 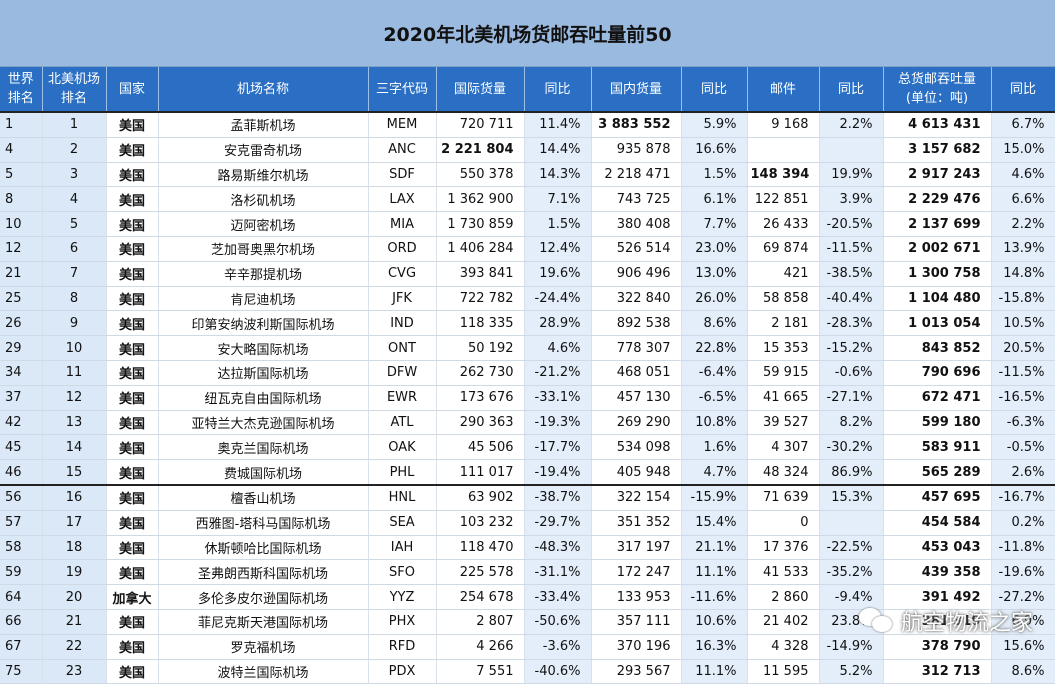 I want to click on cell-mail-yoy: -35.2%, so click(x=851, y=572).